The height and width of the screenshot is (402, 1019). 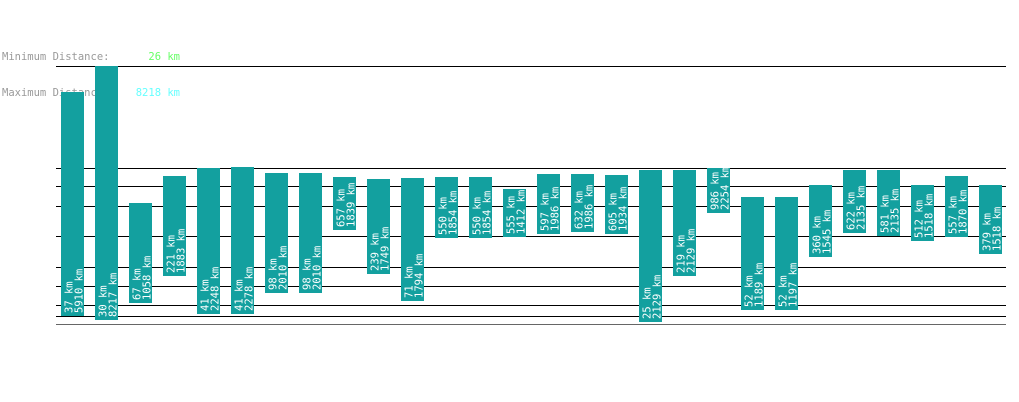 I want to click on min-distance-label: Minimum Distance:, so click(x=56, y=57).